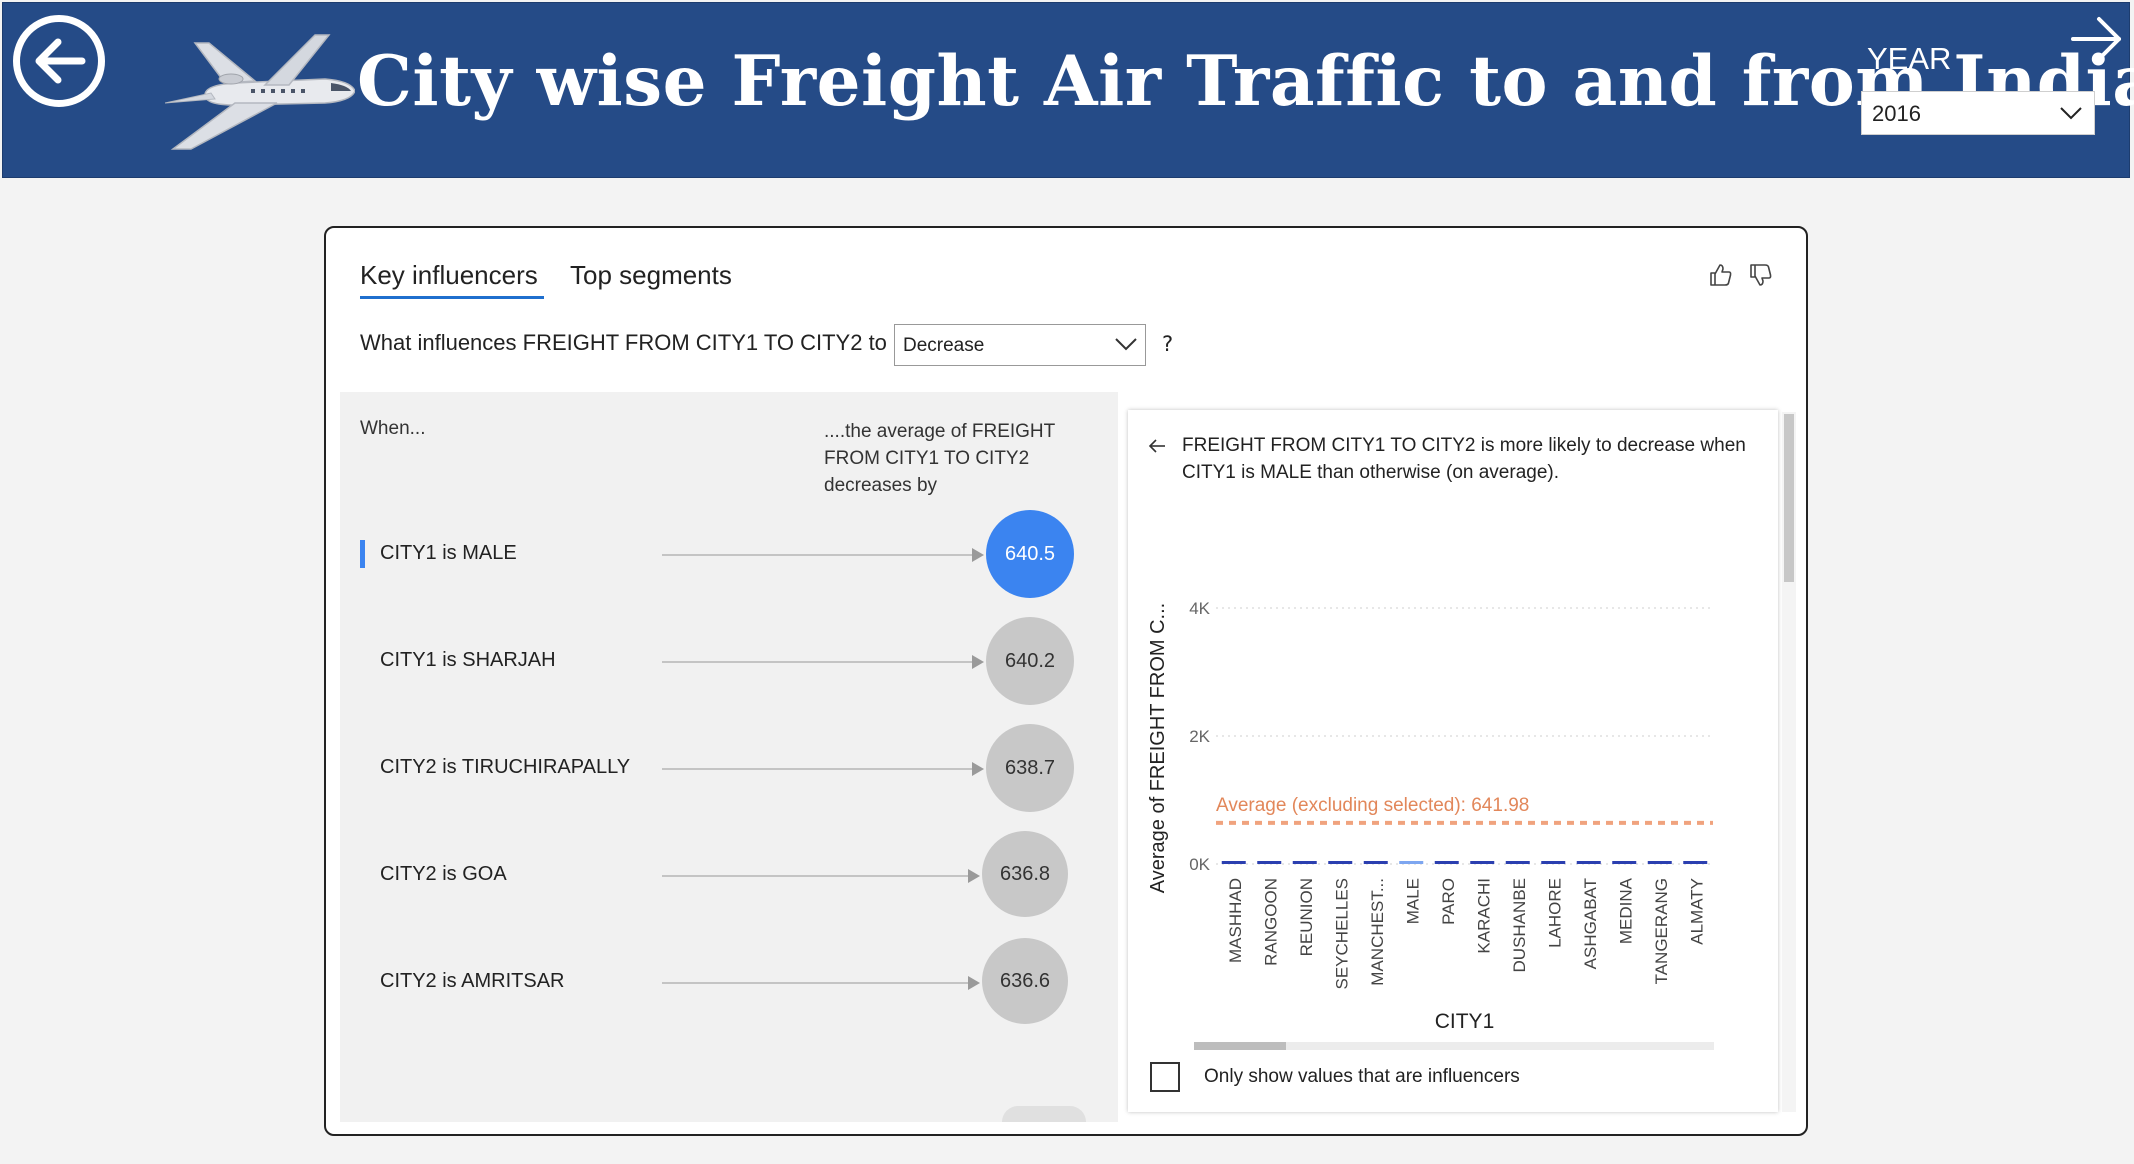 The height and width of the screenshot is (1164, 2134). I want to click on active-tab-indicator, so click(452, 297).